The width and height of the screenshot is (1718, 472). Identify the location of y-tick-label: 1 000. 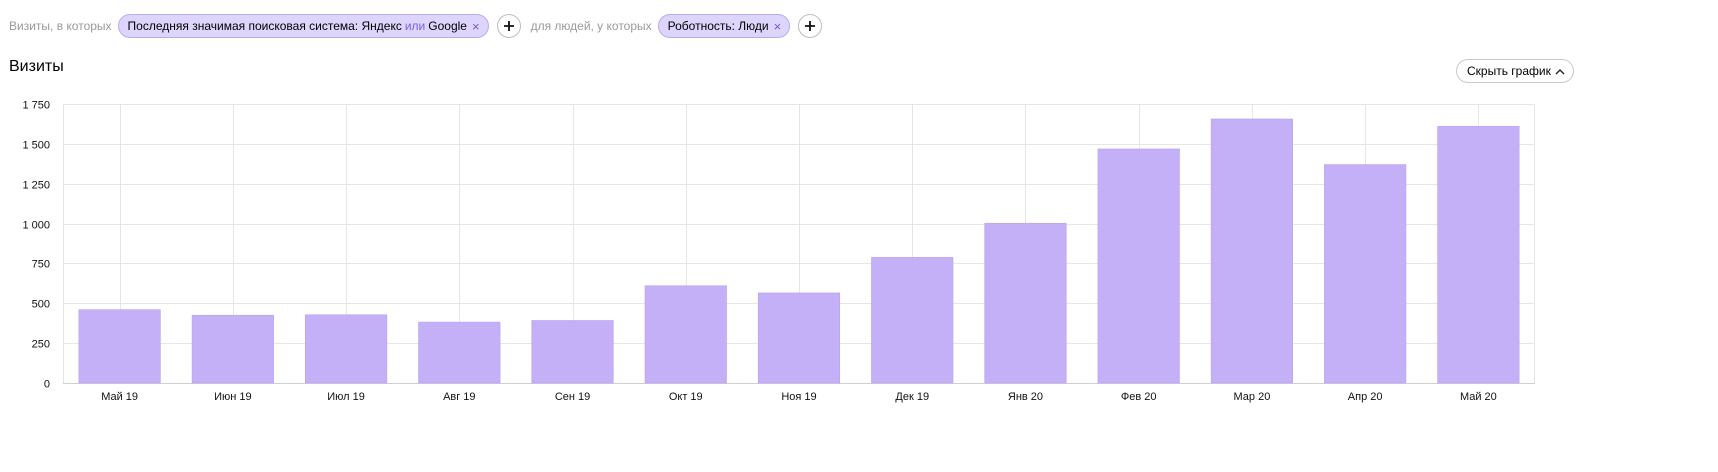
(36, 226).